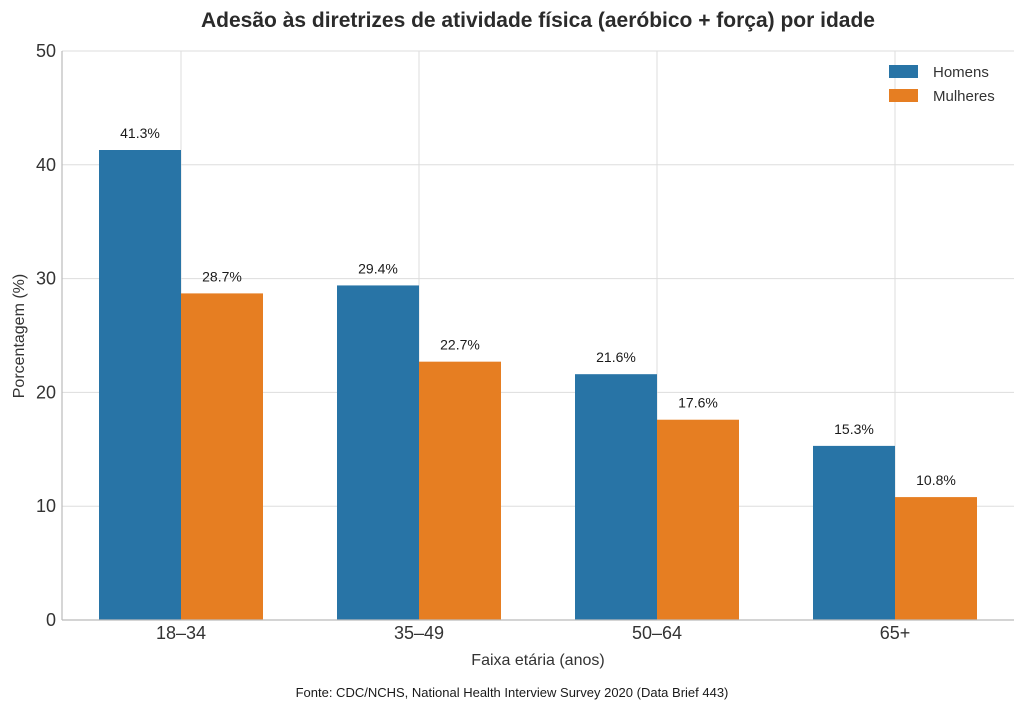 This screenshot has width=1024, height=713. Describe the element at coordinates (181, 633) in the screenshot. I see `x-tick-label: 18–34` at that location.